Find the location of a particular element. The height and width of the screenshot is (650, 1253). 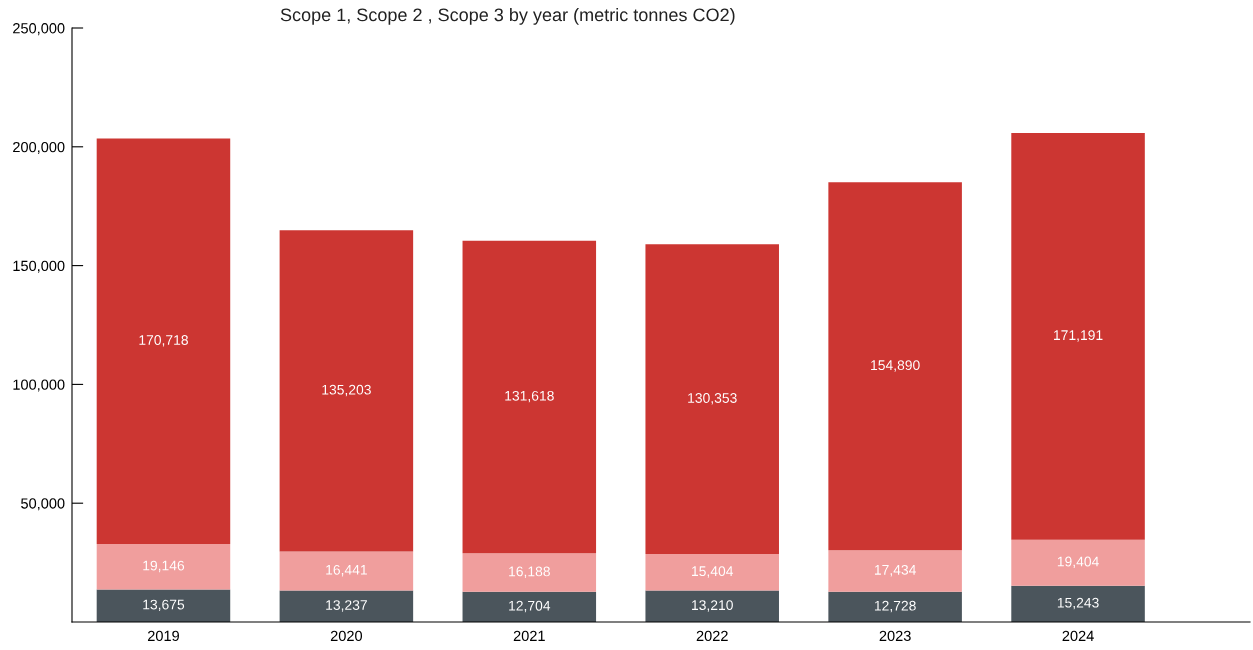

data-label: 13,675 is located at coordinates (164, 605).